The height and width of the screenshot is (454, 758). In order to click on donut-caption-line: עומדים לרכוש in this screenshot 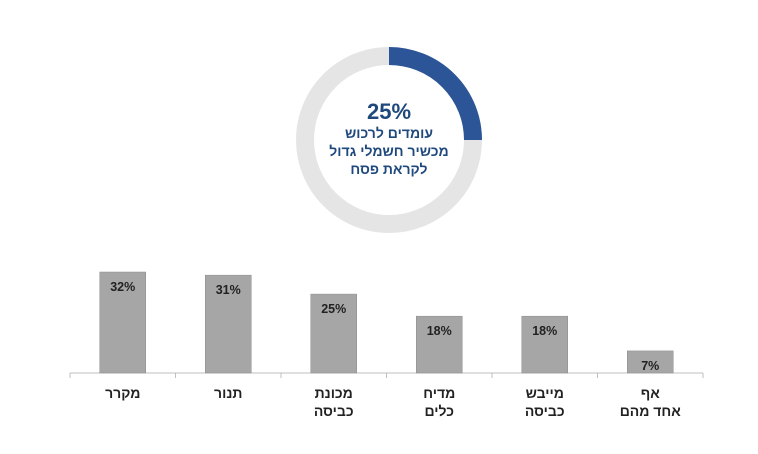, I will do `click(389, 133)`.